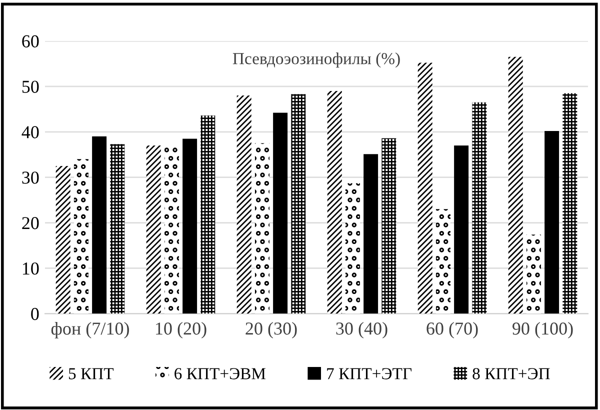 The image size is (600, 410). What do you see at coordinates (542, 330) in the screenshot?
I see `x-tick-label: 90 (100)` at bounding box center [542, 330].